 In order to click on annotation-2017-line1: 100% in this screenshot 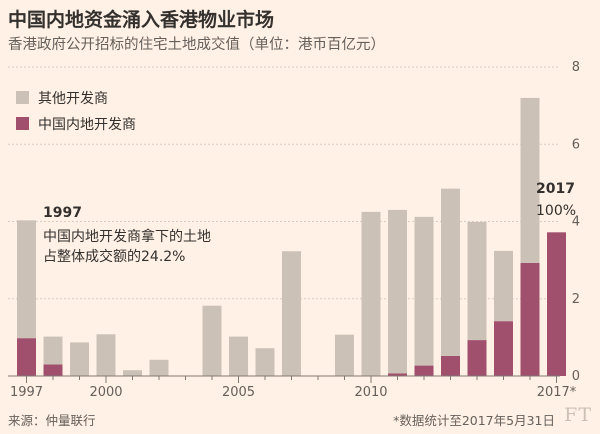, I will do `click(556, 211)`.